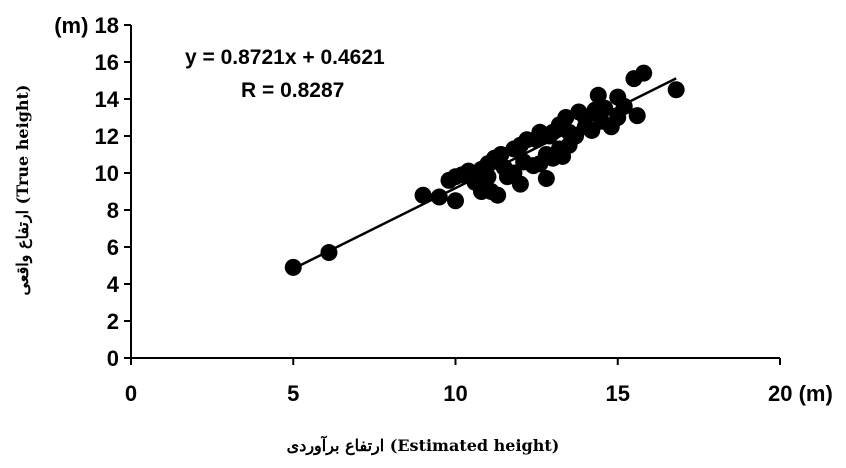  Describe the element at coordinates (113, 247) in the screenshot. I see `y-tick-label: 6` at that location.